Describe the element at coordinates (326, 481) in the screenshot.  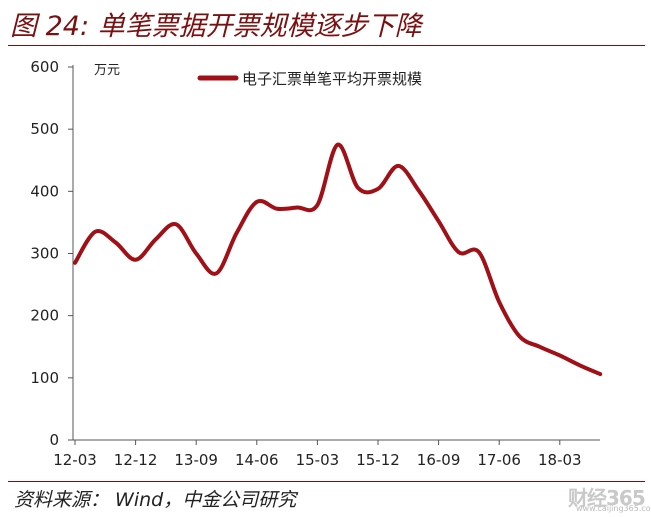
I see `source-rule` at that location.